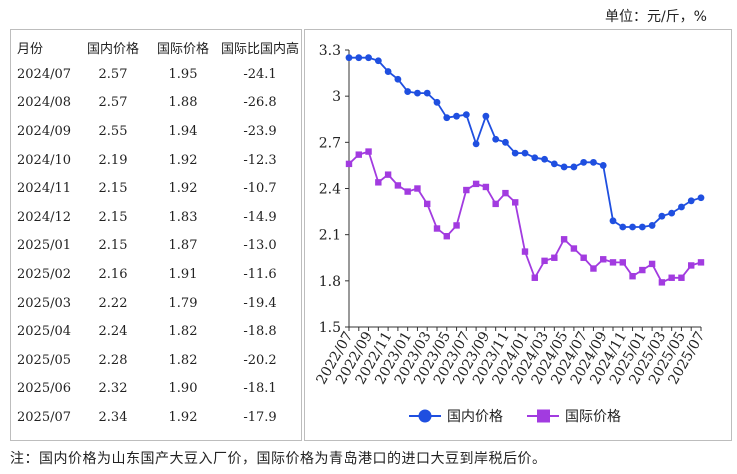  Describe the element at coordinates (44, 189) in the screenshot. I see `cell-month: 2024/11` at that location.